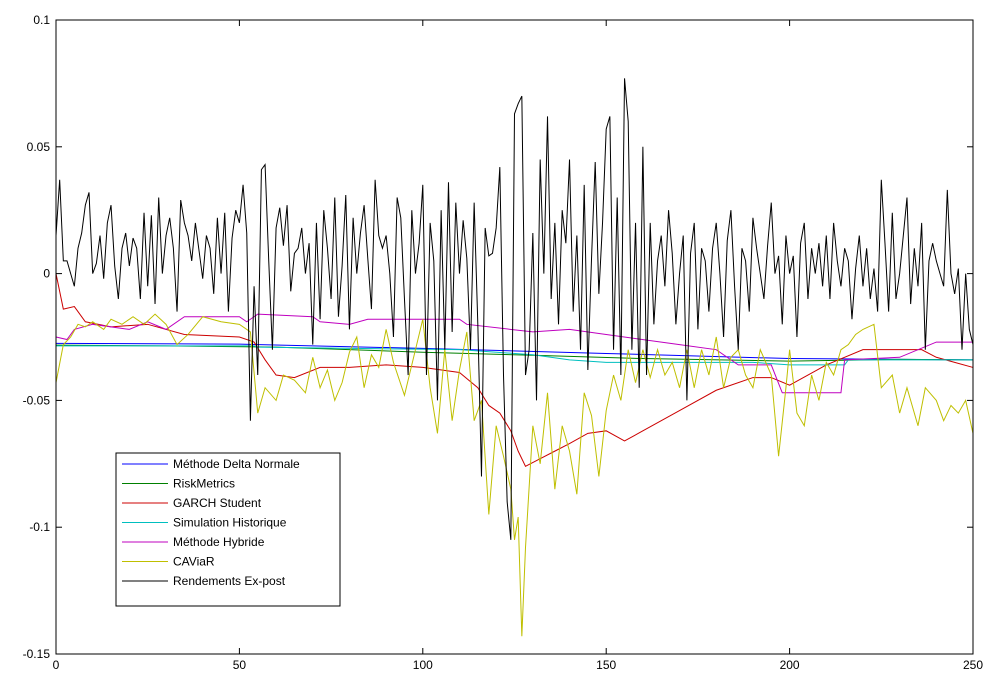 This screenshot has width=983, height=675. I want to click on y-tick-label: 0, so click(46, 274).